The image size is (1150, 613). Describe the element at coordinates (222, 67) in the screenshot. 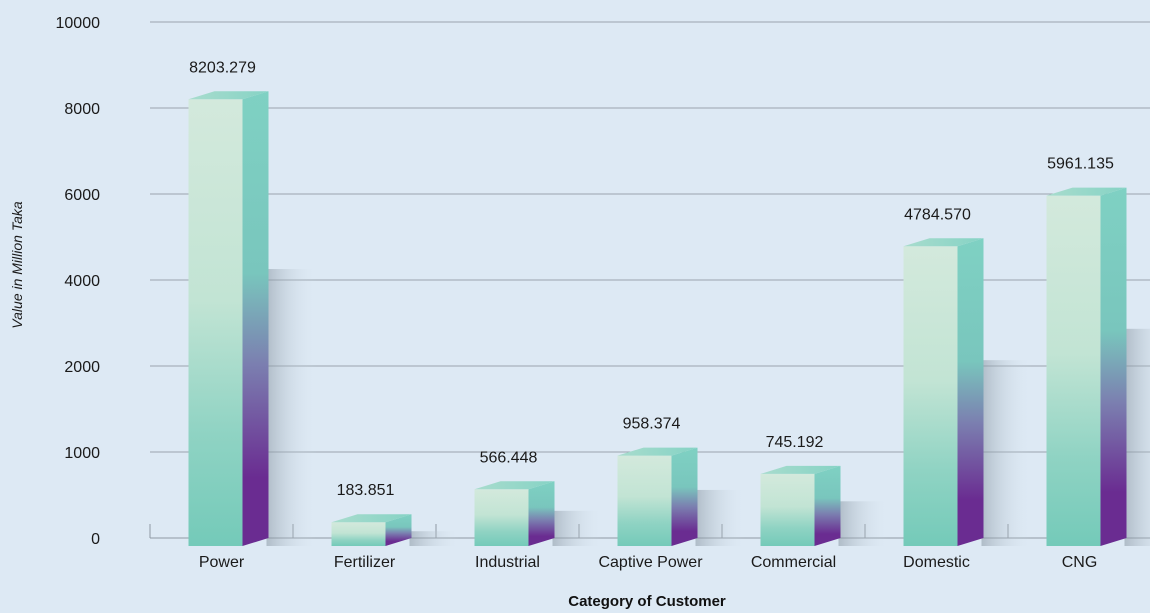

I see `value-label: 8203.279` at that location.